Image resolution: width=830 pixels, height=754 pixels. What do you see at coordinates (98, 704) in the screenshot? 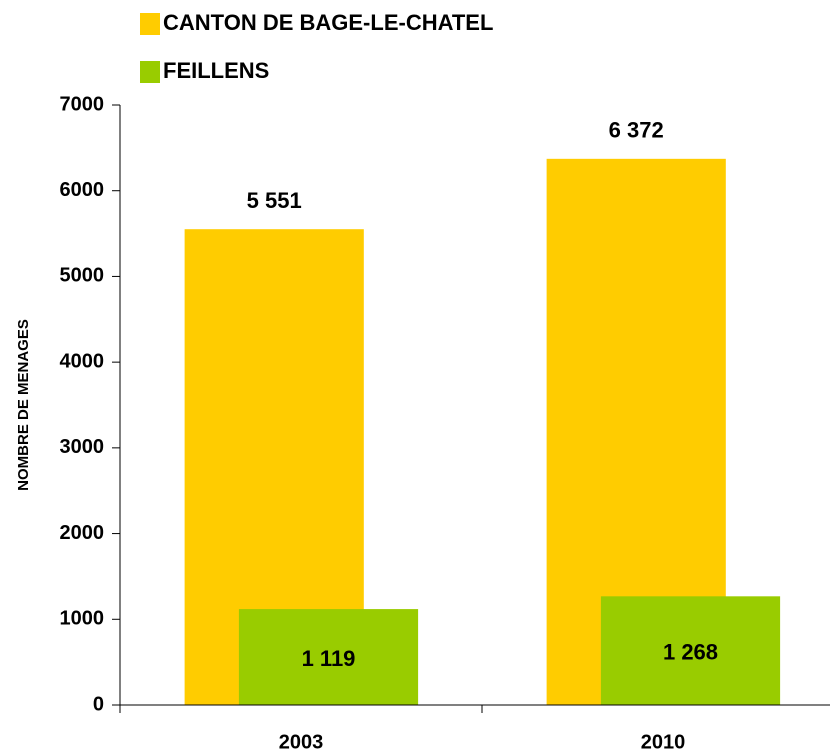
I see `y-tick-label: 0` at bounding box center [98, 704].